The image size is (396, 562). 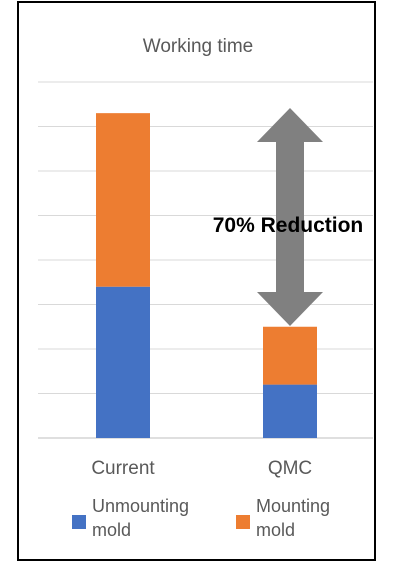 What do you see at coordinates (293, 518) in the screenshot?
I see `legend-label-mounting: Mounting mold` at bounding box center [293, 518].